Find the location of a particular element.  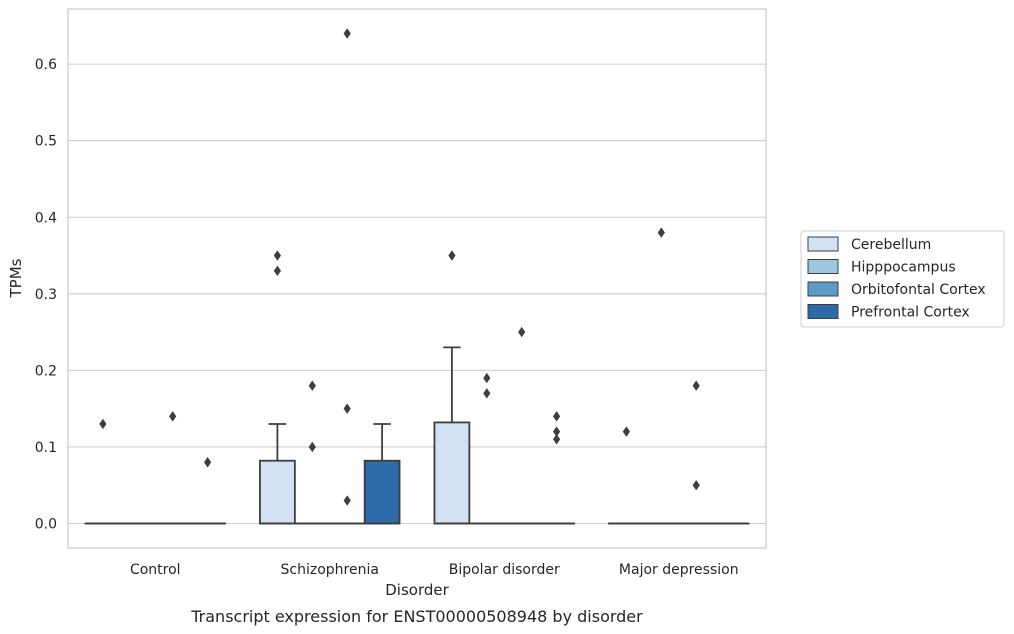

legend-label: Prefrontal Cortex is located at coordinates (910, 313).